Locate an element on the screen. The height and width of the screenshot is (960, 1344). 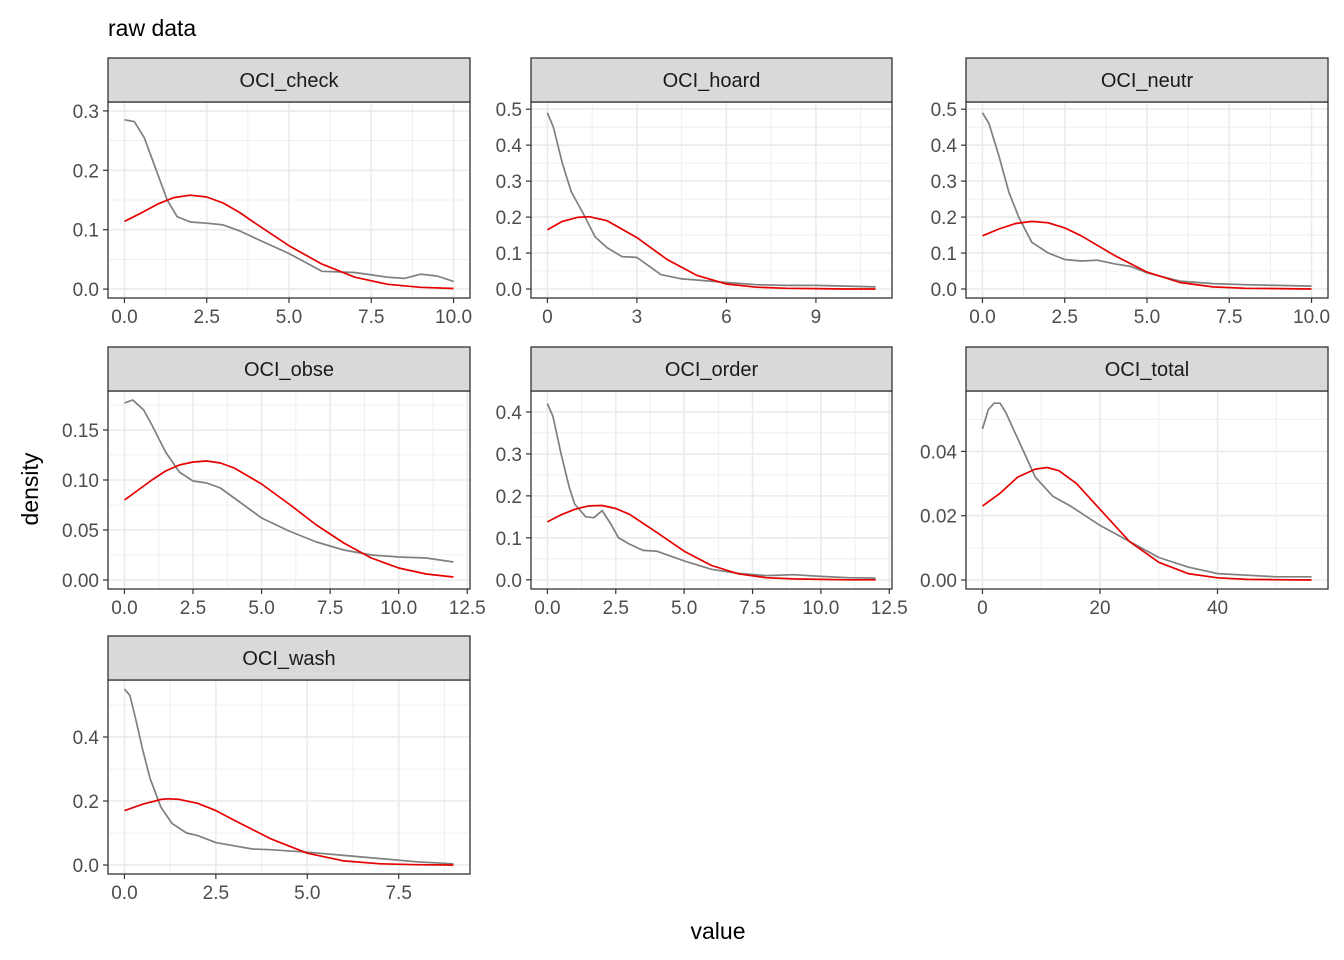
y-tick-label: 0.05 is located at coordinates (80, 531).